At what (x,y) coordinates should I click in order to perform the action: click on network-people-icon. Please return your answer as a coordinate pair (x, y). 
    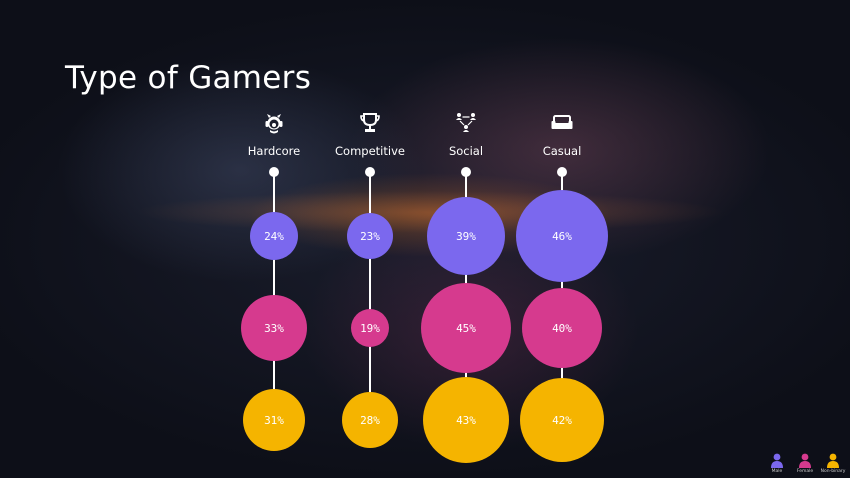
    Looking at the image, I should click on (466, 122).